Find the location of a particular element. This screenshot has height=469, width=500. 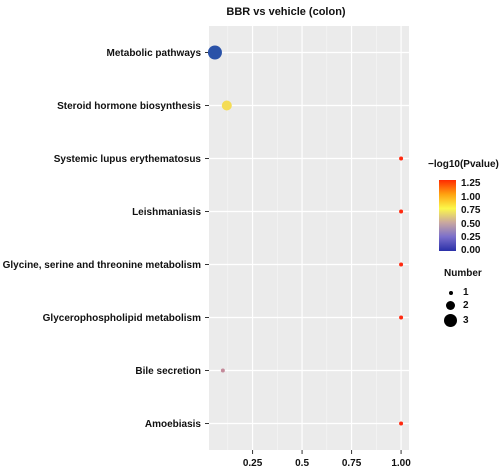

size-legend-title: Number is located at coordinates (463, 273).